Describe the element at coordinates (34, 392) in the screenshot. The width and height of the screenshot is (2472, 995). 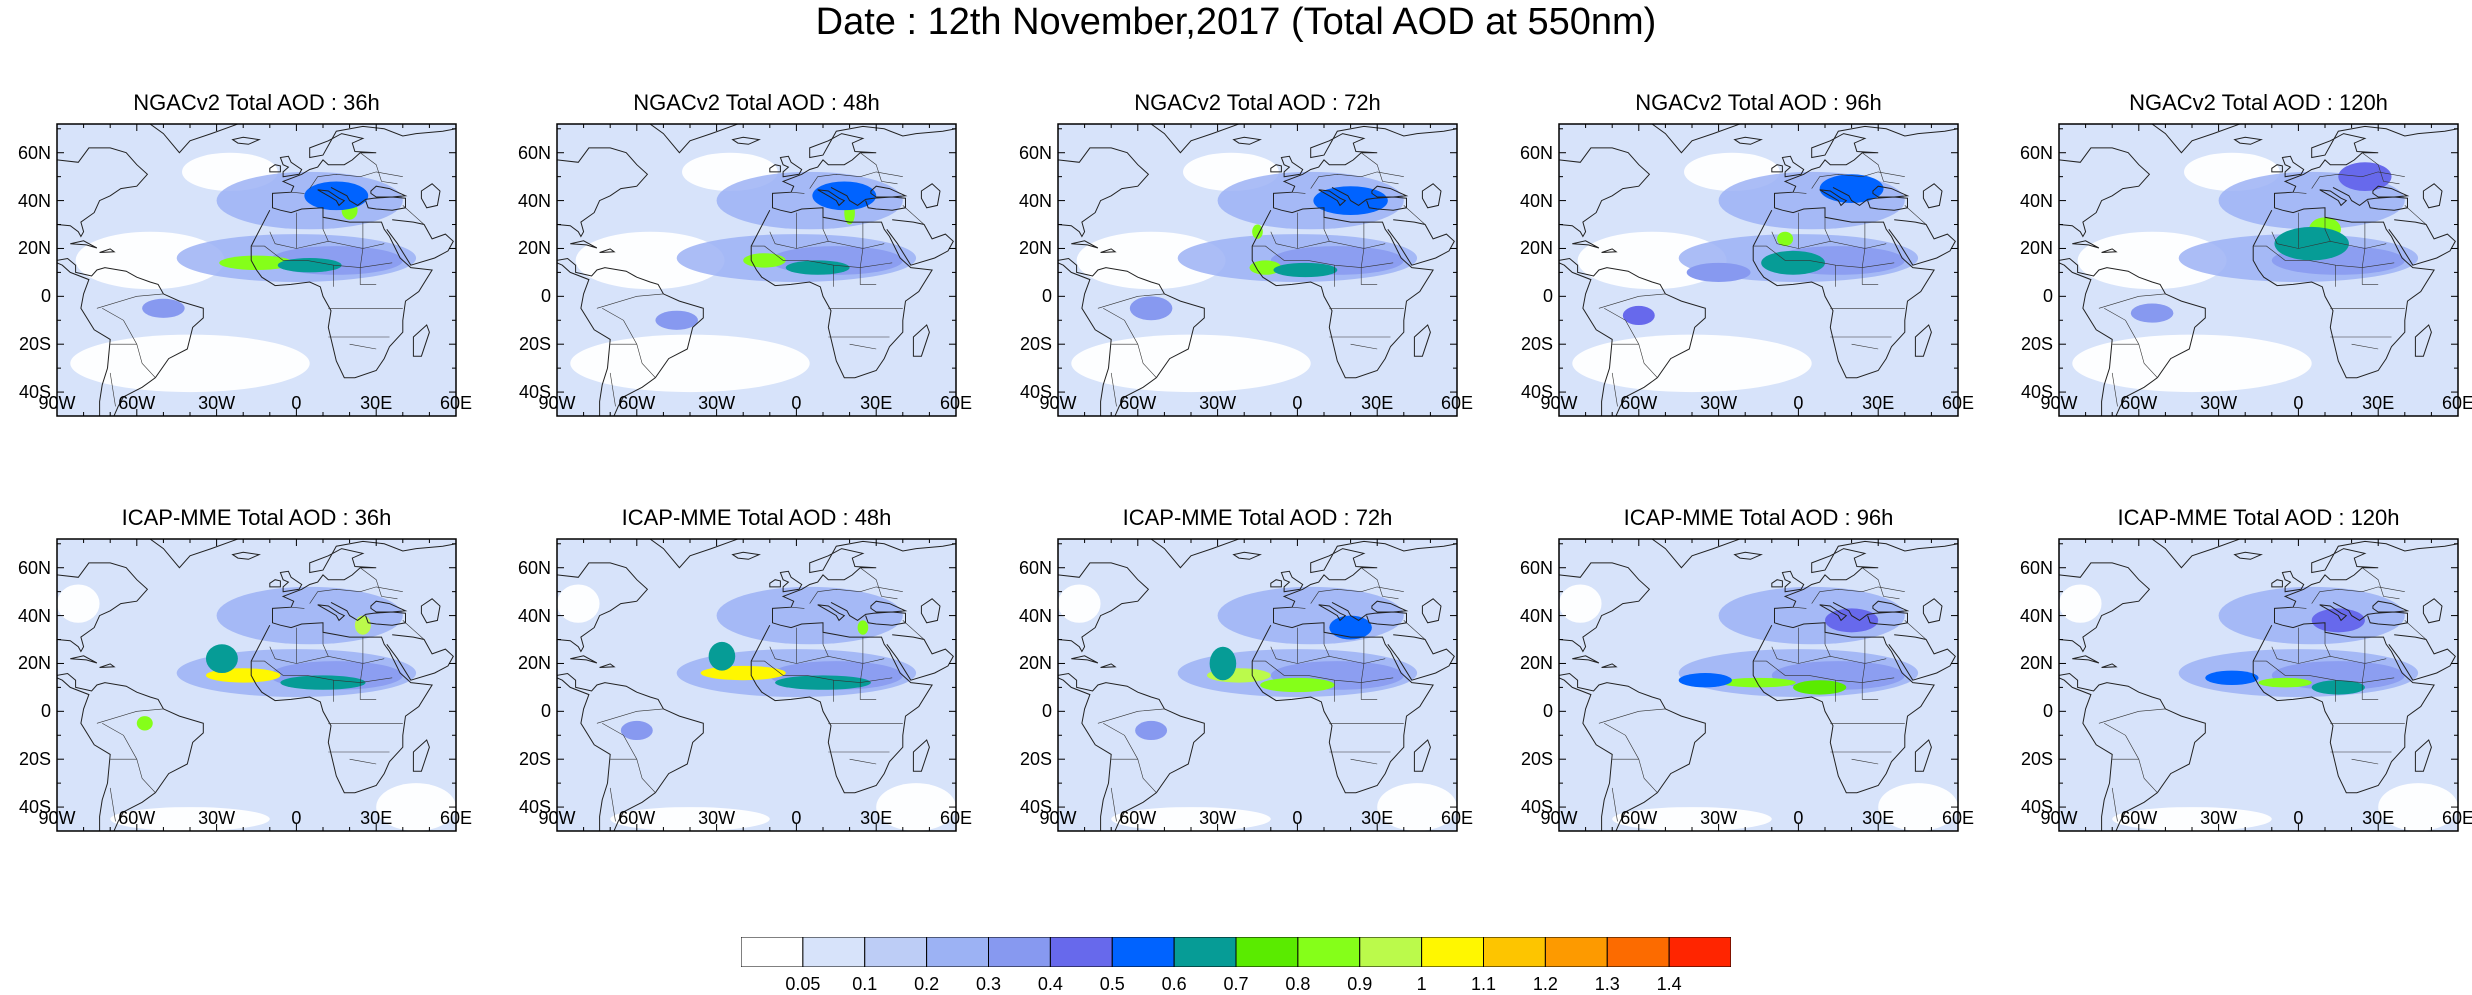
I see `y-tick-label: 40S` at that location.